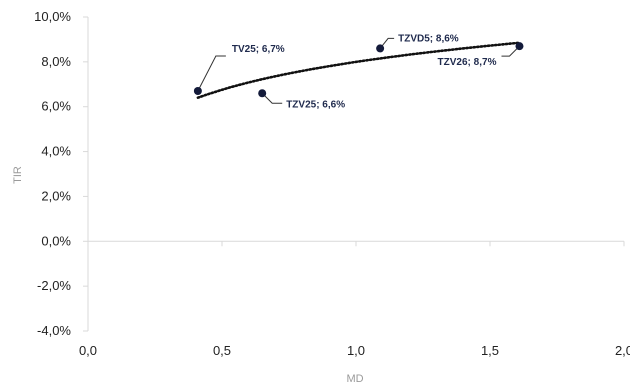  Describe the element at coordinates (56, 151) in the screenshot. I see `y-tick-label: 4,0%` at that location.